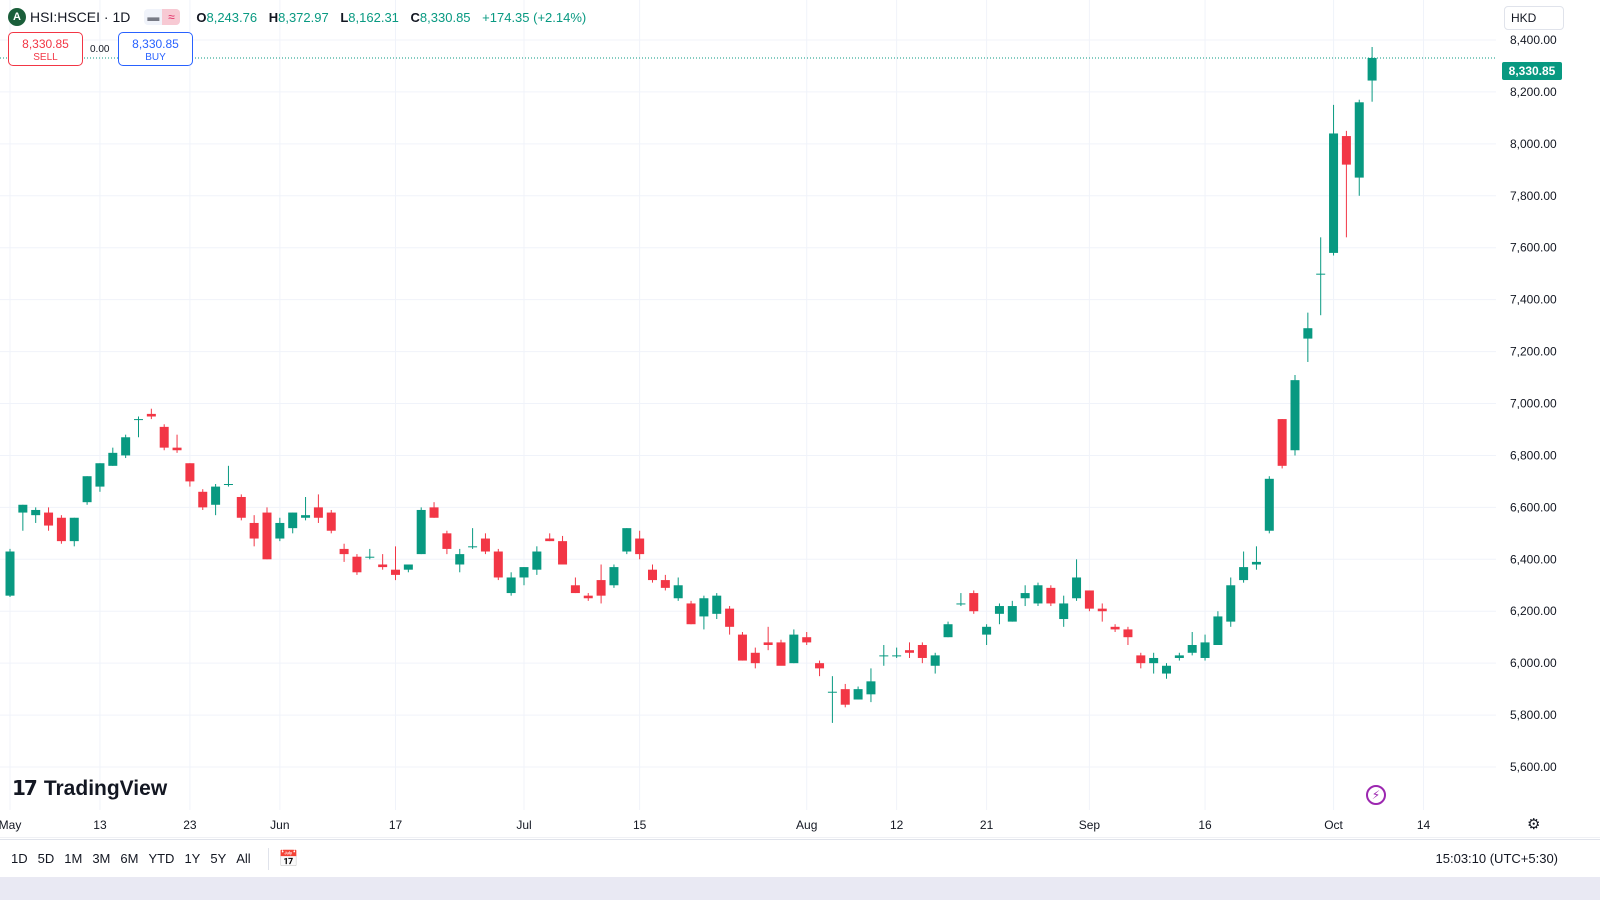  Describe the element at coordinates (155, 49) in the screenshot. I see `buy-button: 8,330.85 BUY` at that location.